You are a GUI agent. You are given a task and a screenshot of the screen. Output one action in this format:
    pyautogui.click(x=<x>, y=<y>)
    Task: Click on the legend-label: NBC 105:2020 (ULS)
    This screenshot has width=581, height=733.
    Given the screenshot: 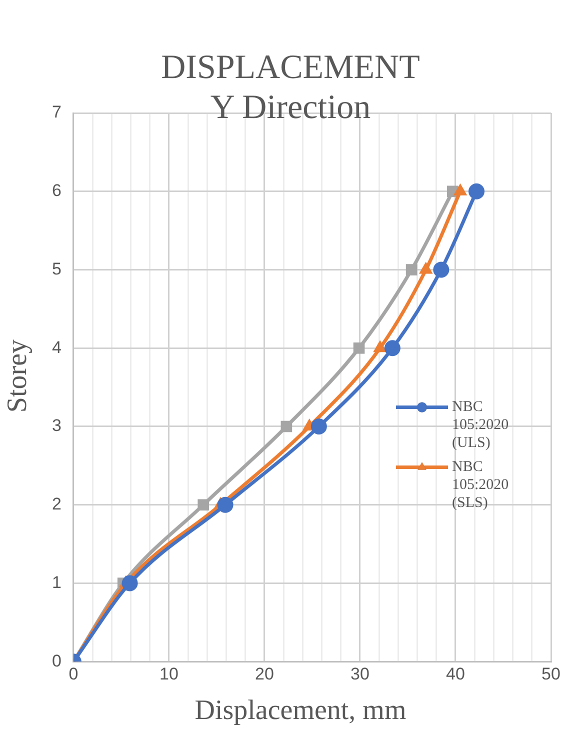 What is the action you would take?
    pyautogui.click(x=480, y=425)
    